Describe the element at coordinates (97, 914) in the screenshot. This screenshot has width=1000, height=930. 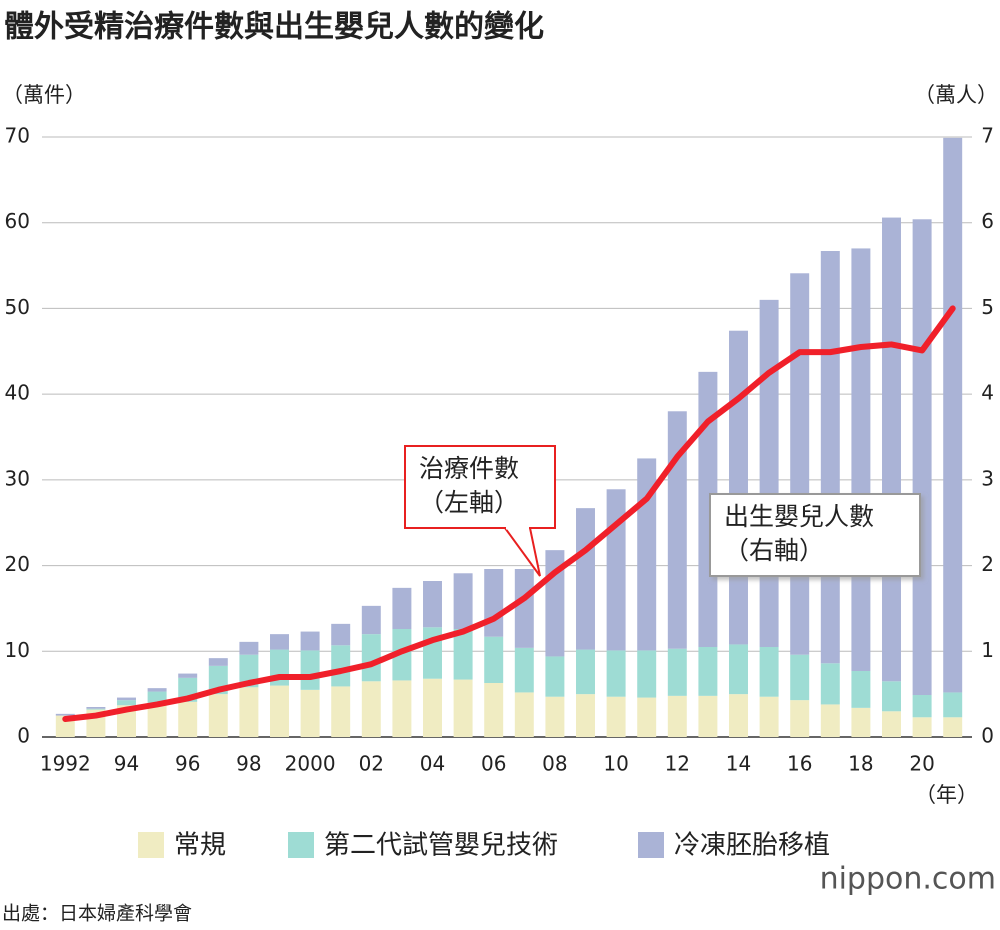
I see `source: 出處：日本婦產科學會` at that location.